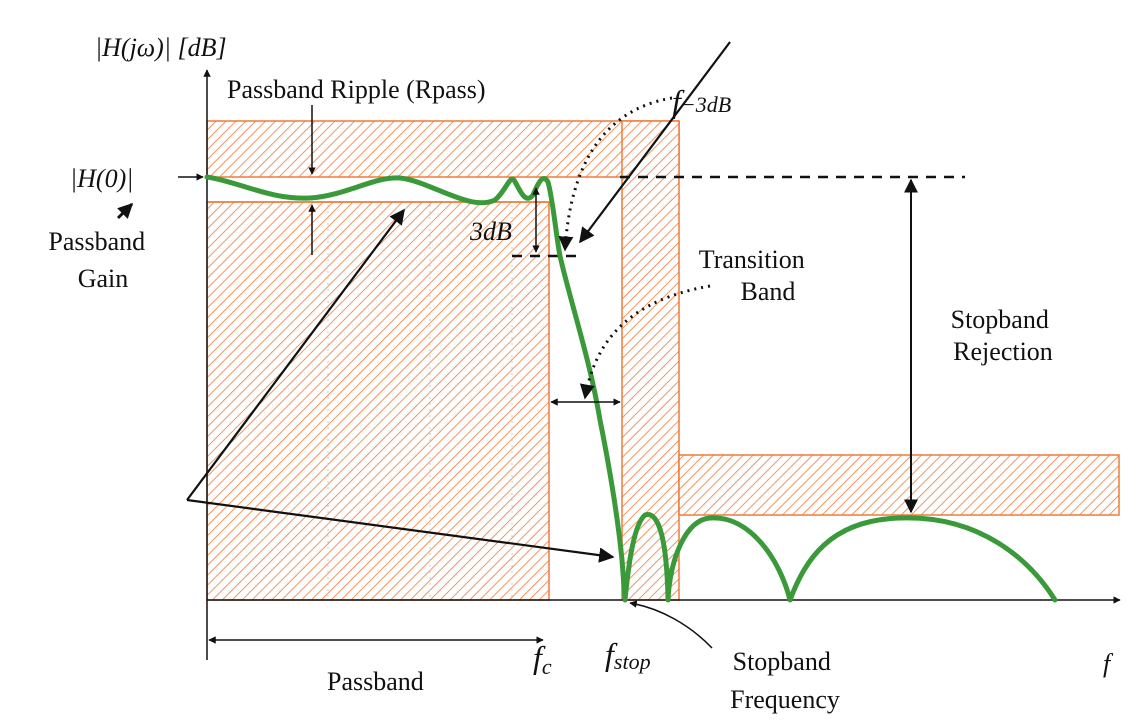 Image resolution: width=1143 pixels, height=724 pixels. Describe the element at coordinates (125, 211) in the screenshot. I see `passband-gain-arrow` at that location.